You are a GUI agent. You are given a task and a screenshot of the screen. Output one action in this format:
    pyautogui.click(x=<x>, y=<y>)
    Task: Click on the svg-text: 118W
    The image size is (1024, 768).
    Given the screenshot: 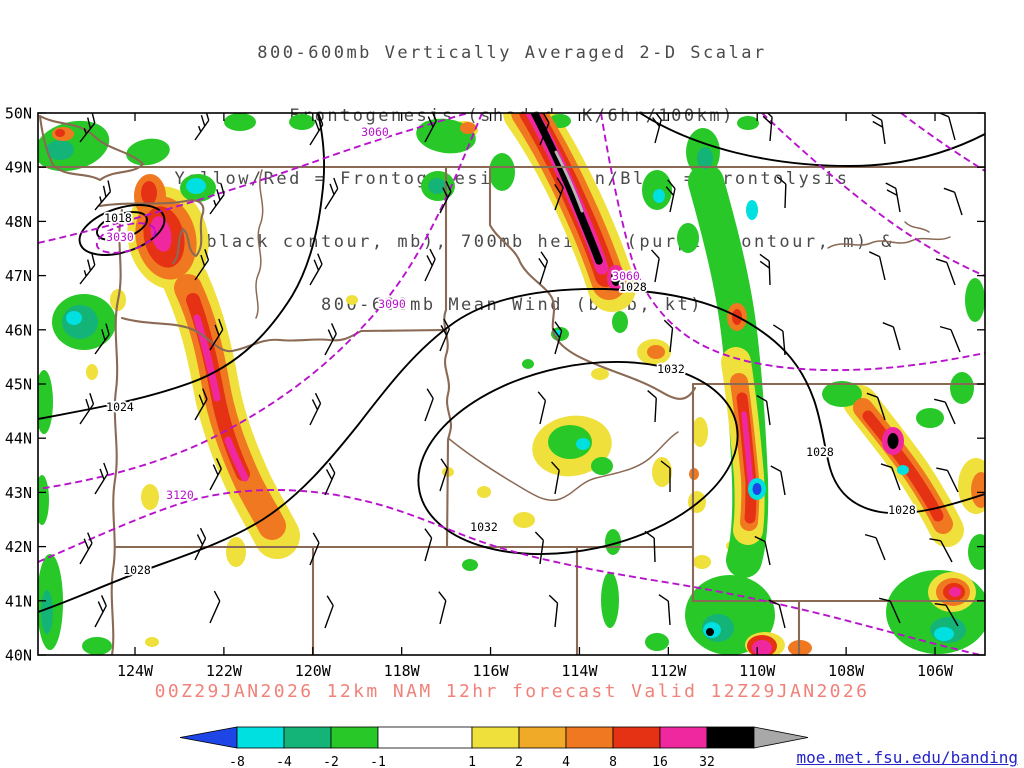 What is the action you would take?
    pyautogui.click(x=402, y=671)
    